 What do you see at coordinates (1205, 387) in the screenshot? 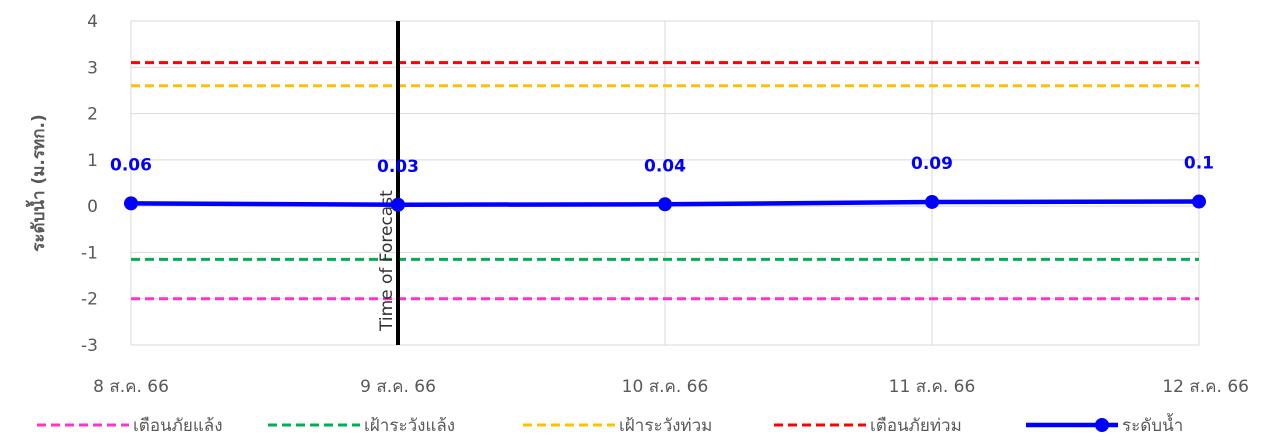
I see `x-tick-label-4: 12 ส.ค. 66` at bounding box center [1205, 387].